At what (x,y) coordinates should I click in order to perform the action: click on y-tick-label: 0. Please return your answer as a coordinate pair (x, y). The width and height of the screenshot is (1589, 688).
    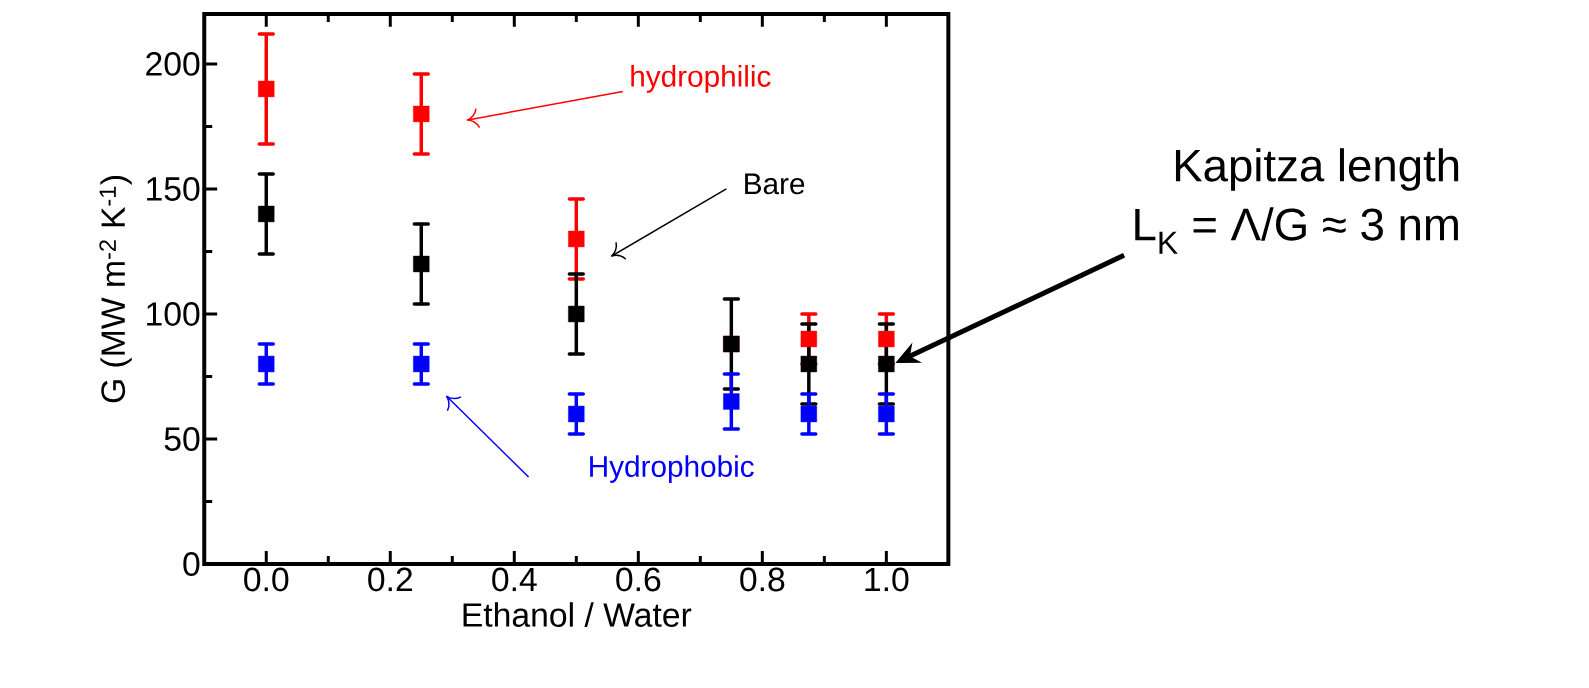
    Looking at the image, I should click on (191, 563).